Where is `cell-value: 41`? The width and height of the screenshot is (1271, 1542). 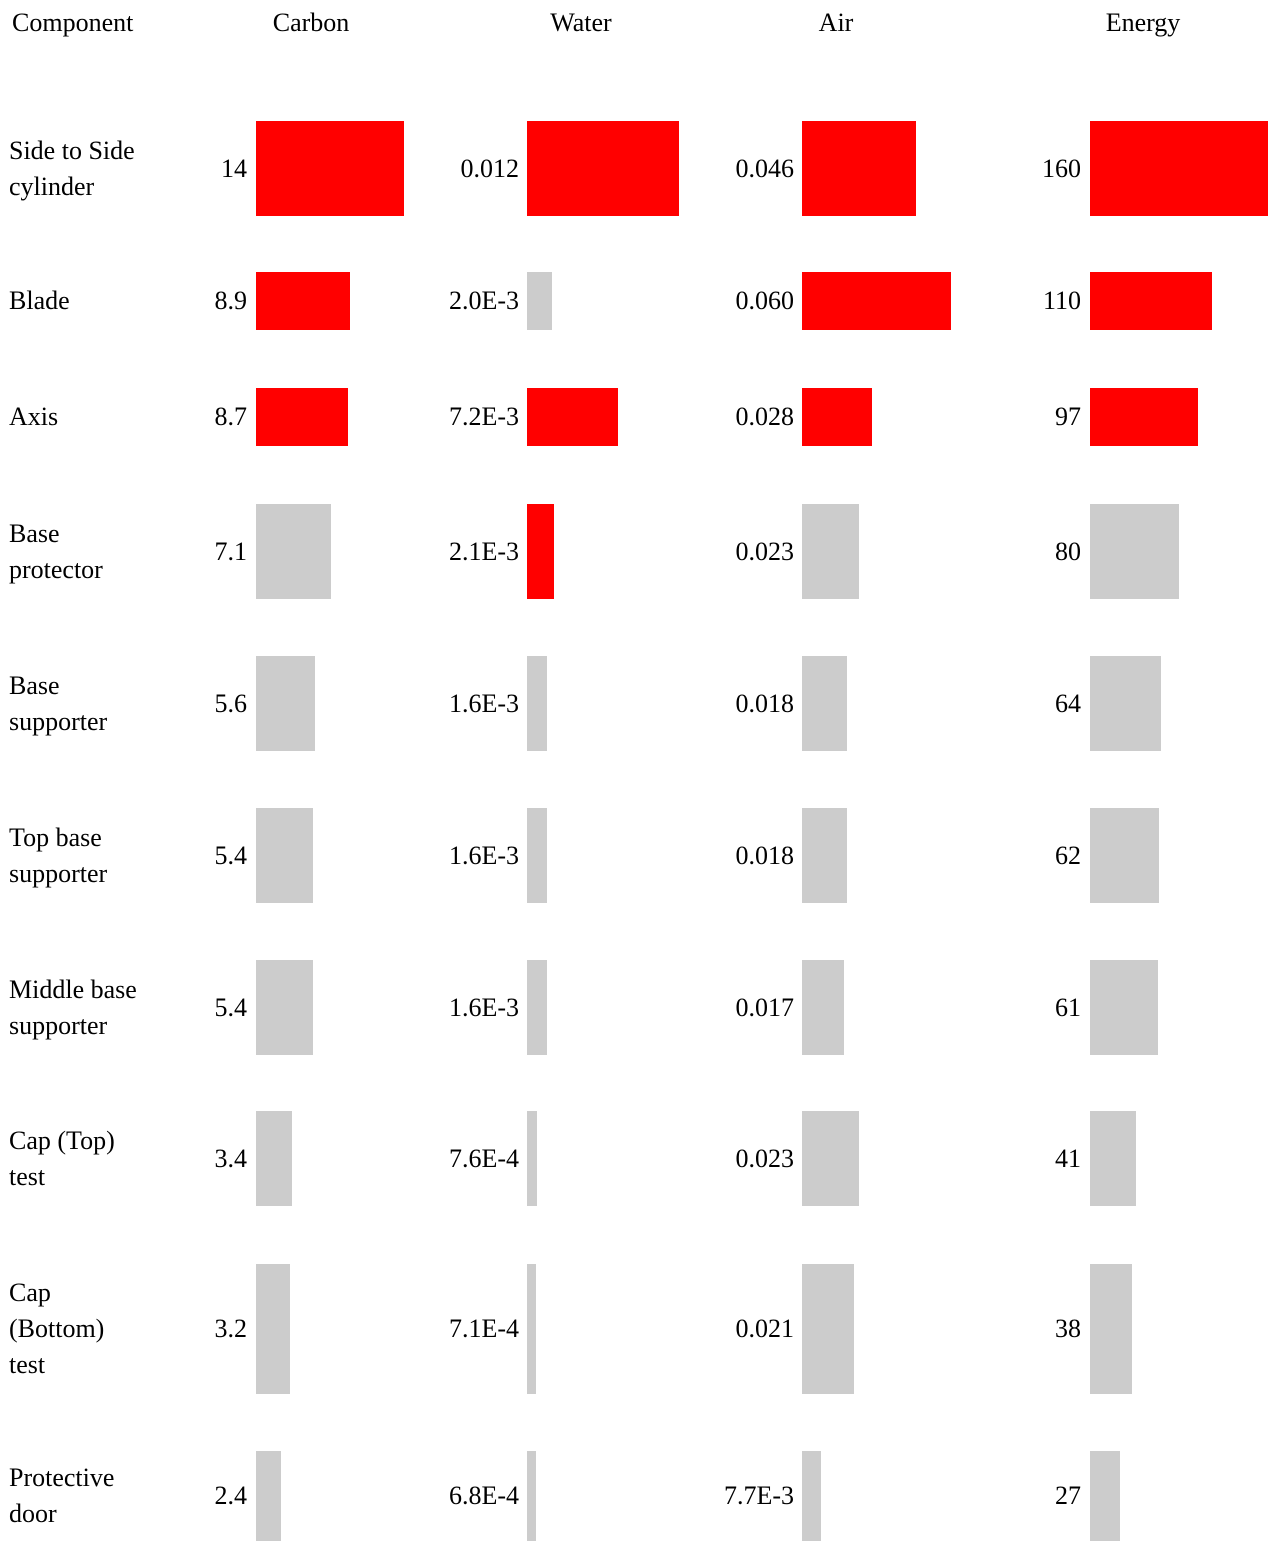 cell-value: 41 is located at coordinates (1068, 1158).